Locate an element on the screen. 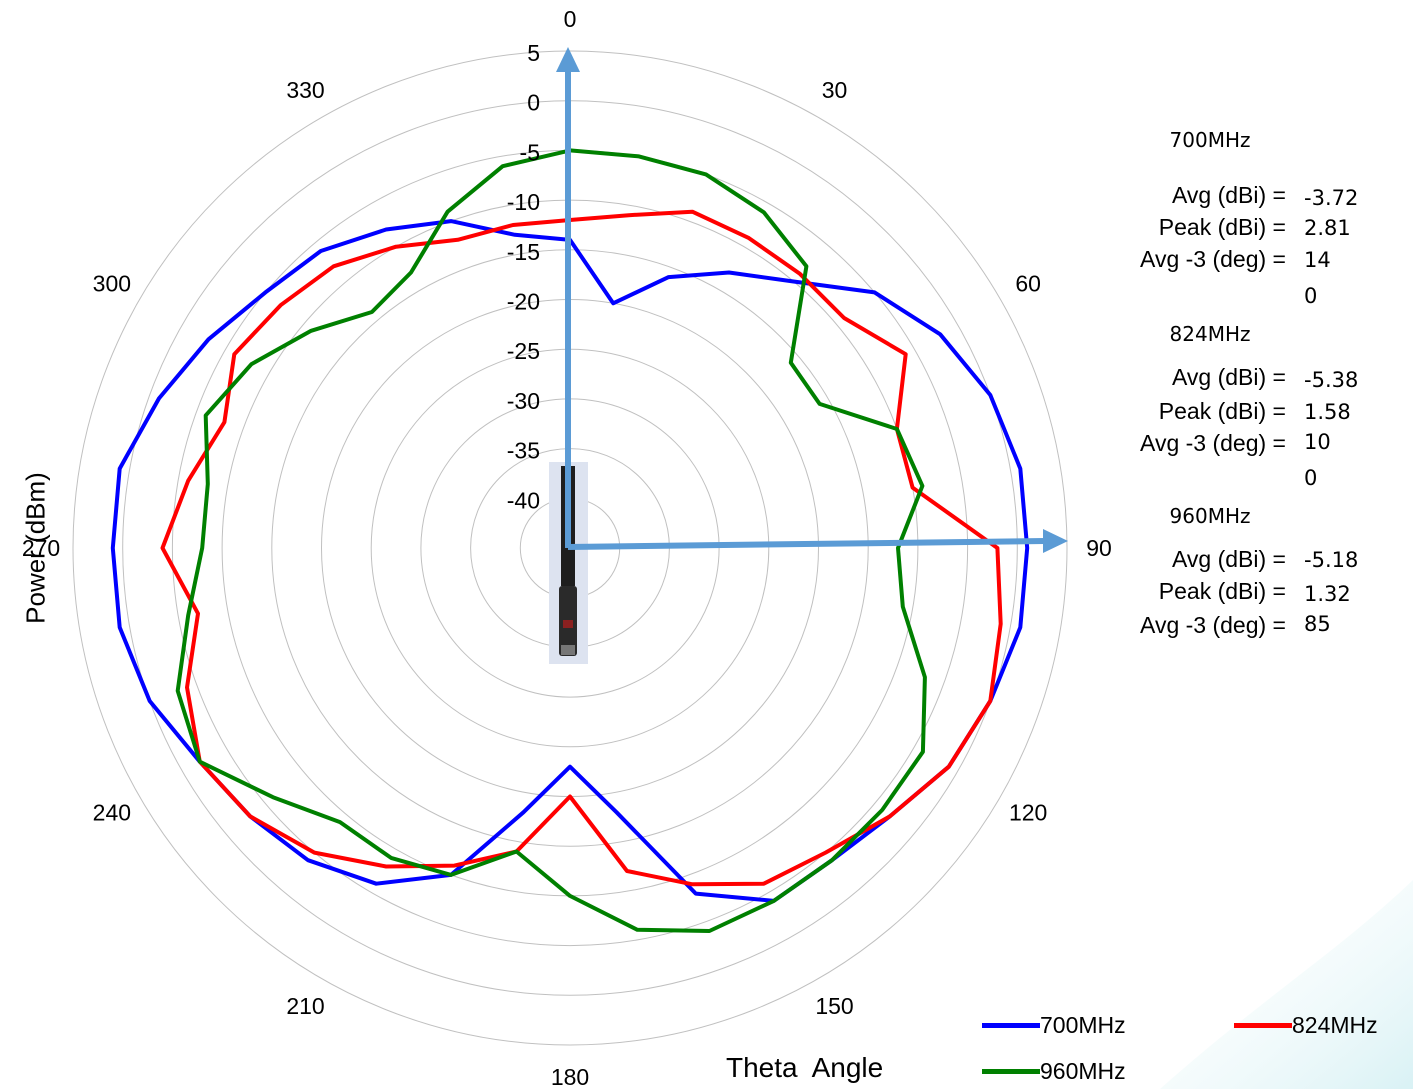 Image resolution: width=1413 pixels, height=1089 pixels. stats-824-avg3-value: 10 is located at coordinates (1317, 442).